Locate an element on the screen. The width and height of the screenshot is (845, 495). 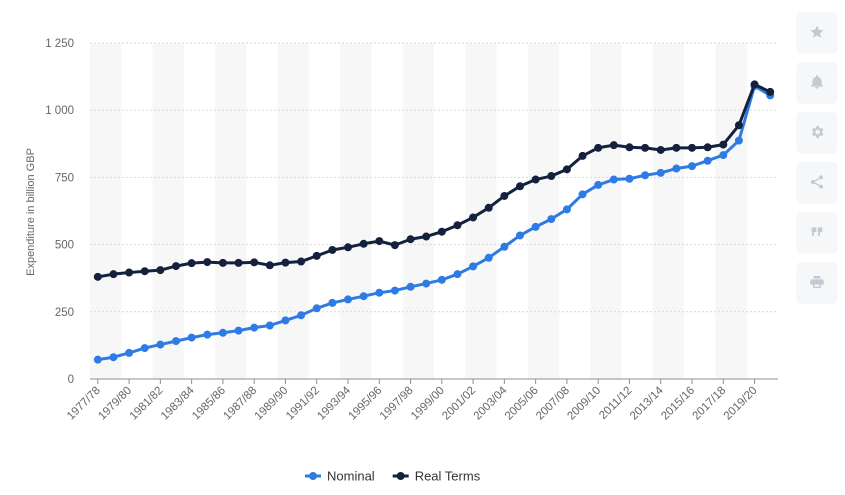
legend-item-real-terms: Real Terms is located at coordinates (436, 476).